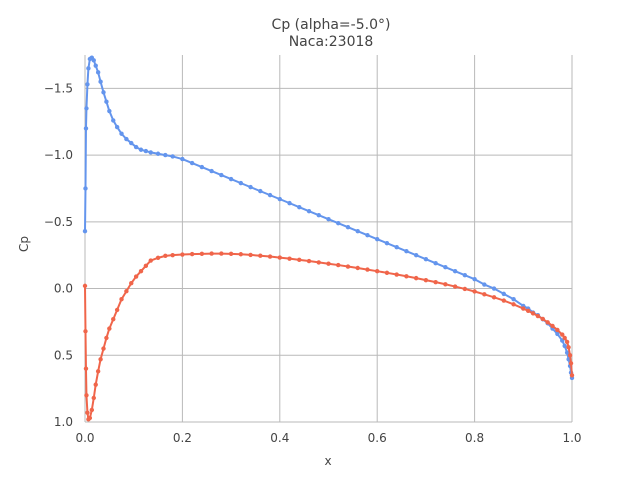 This screenshot has height=480, width=640. Describe the element at coordinates (331, 42) in the screenshot. I see `chart-subtitle: Naca:23018` at that location.